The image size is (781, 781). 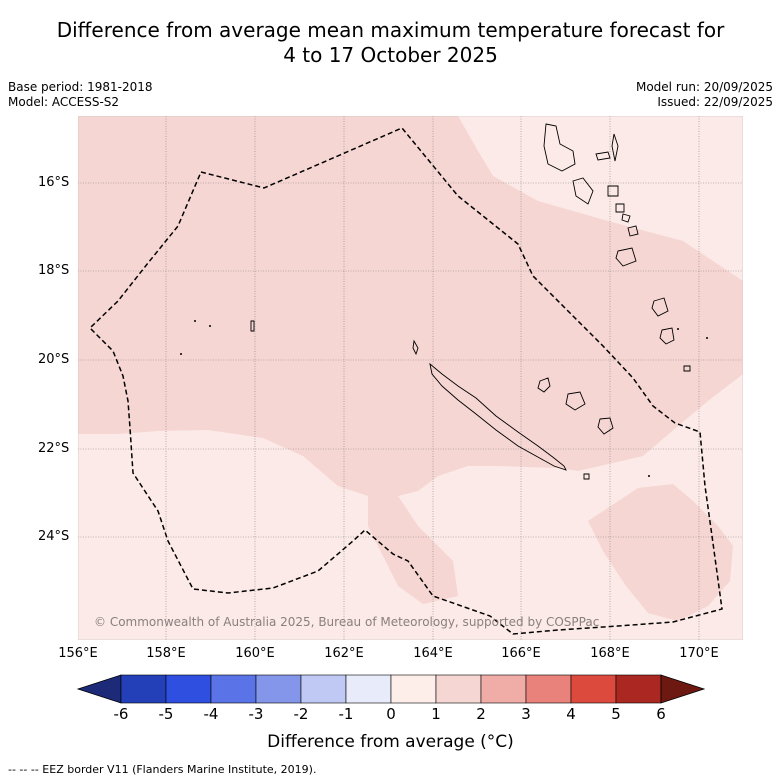 What do you see at coordinates (620, 208) in the screenshot?
I see `epi-island` at bounding box center [620, 208].